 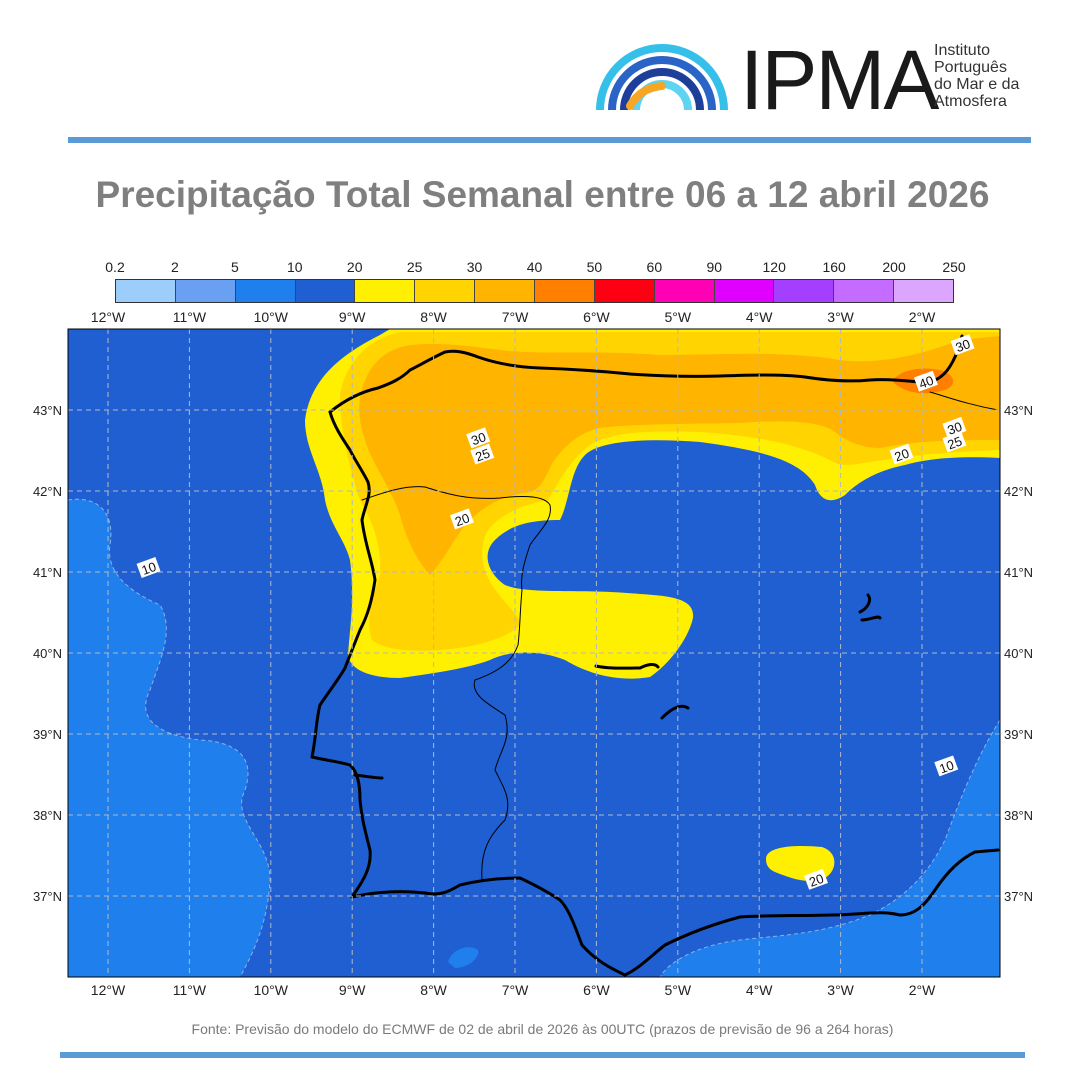 I want to click on field-5-10-blob, so click(x=463, y=957).